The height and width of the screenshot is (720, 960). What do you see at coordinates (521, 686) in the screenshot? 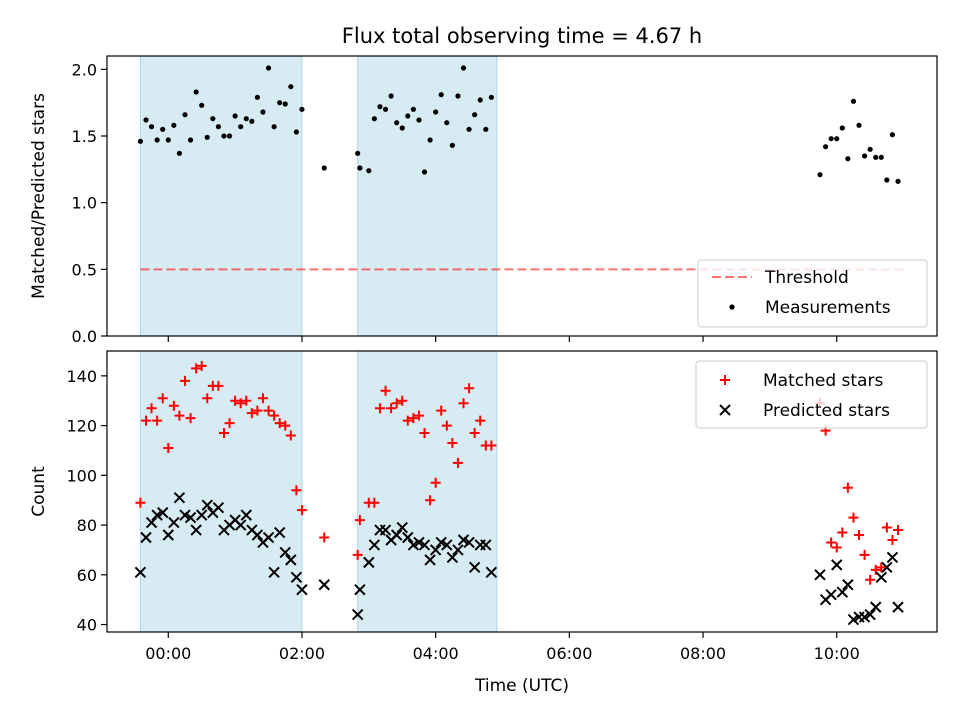
I see `x-axis-label: Time (UTC)` at bounding box center [521, 686].